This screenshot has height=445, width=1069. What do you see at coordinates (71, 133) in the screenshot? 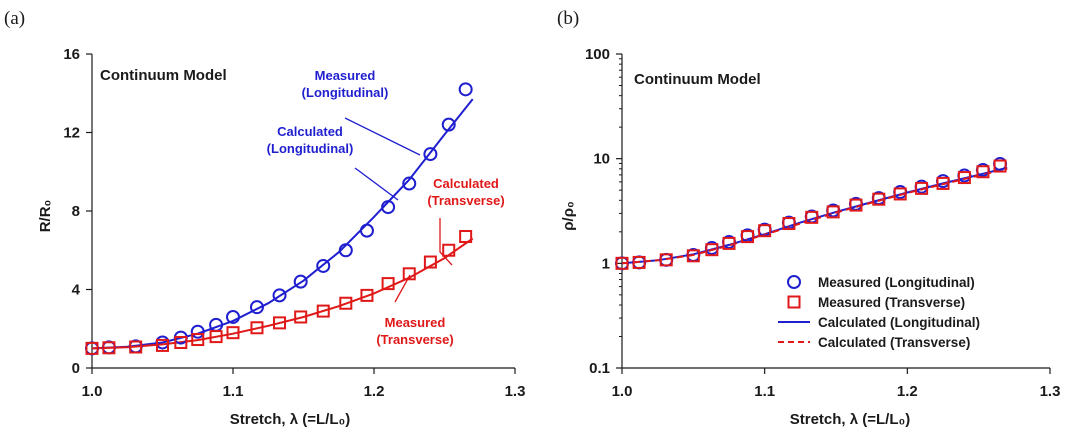
I see `y-tick-label: 12` at bounding box center [71, 133].